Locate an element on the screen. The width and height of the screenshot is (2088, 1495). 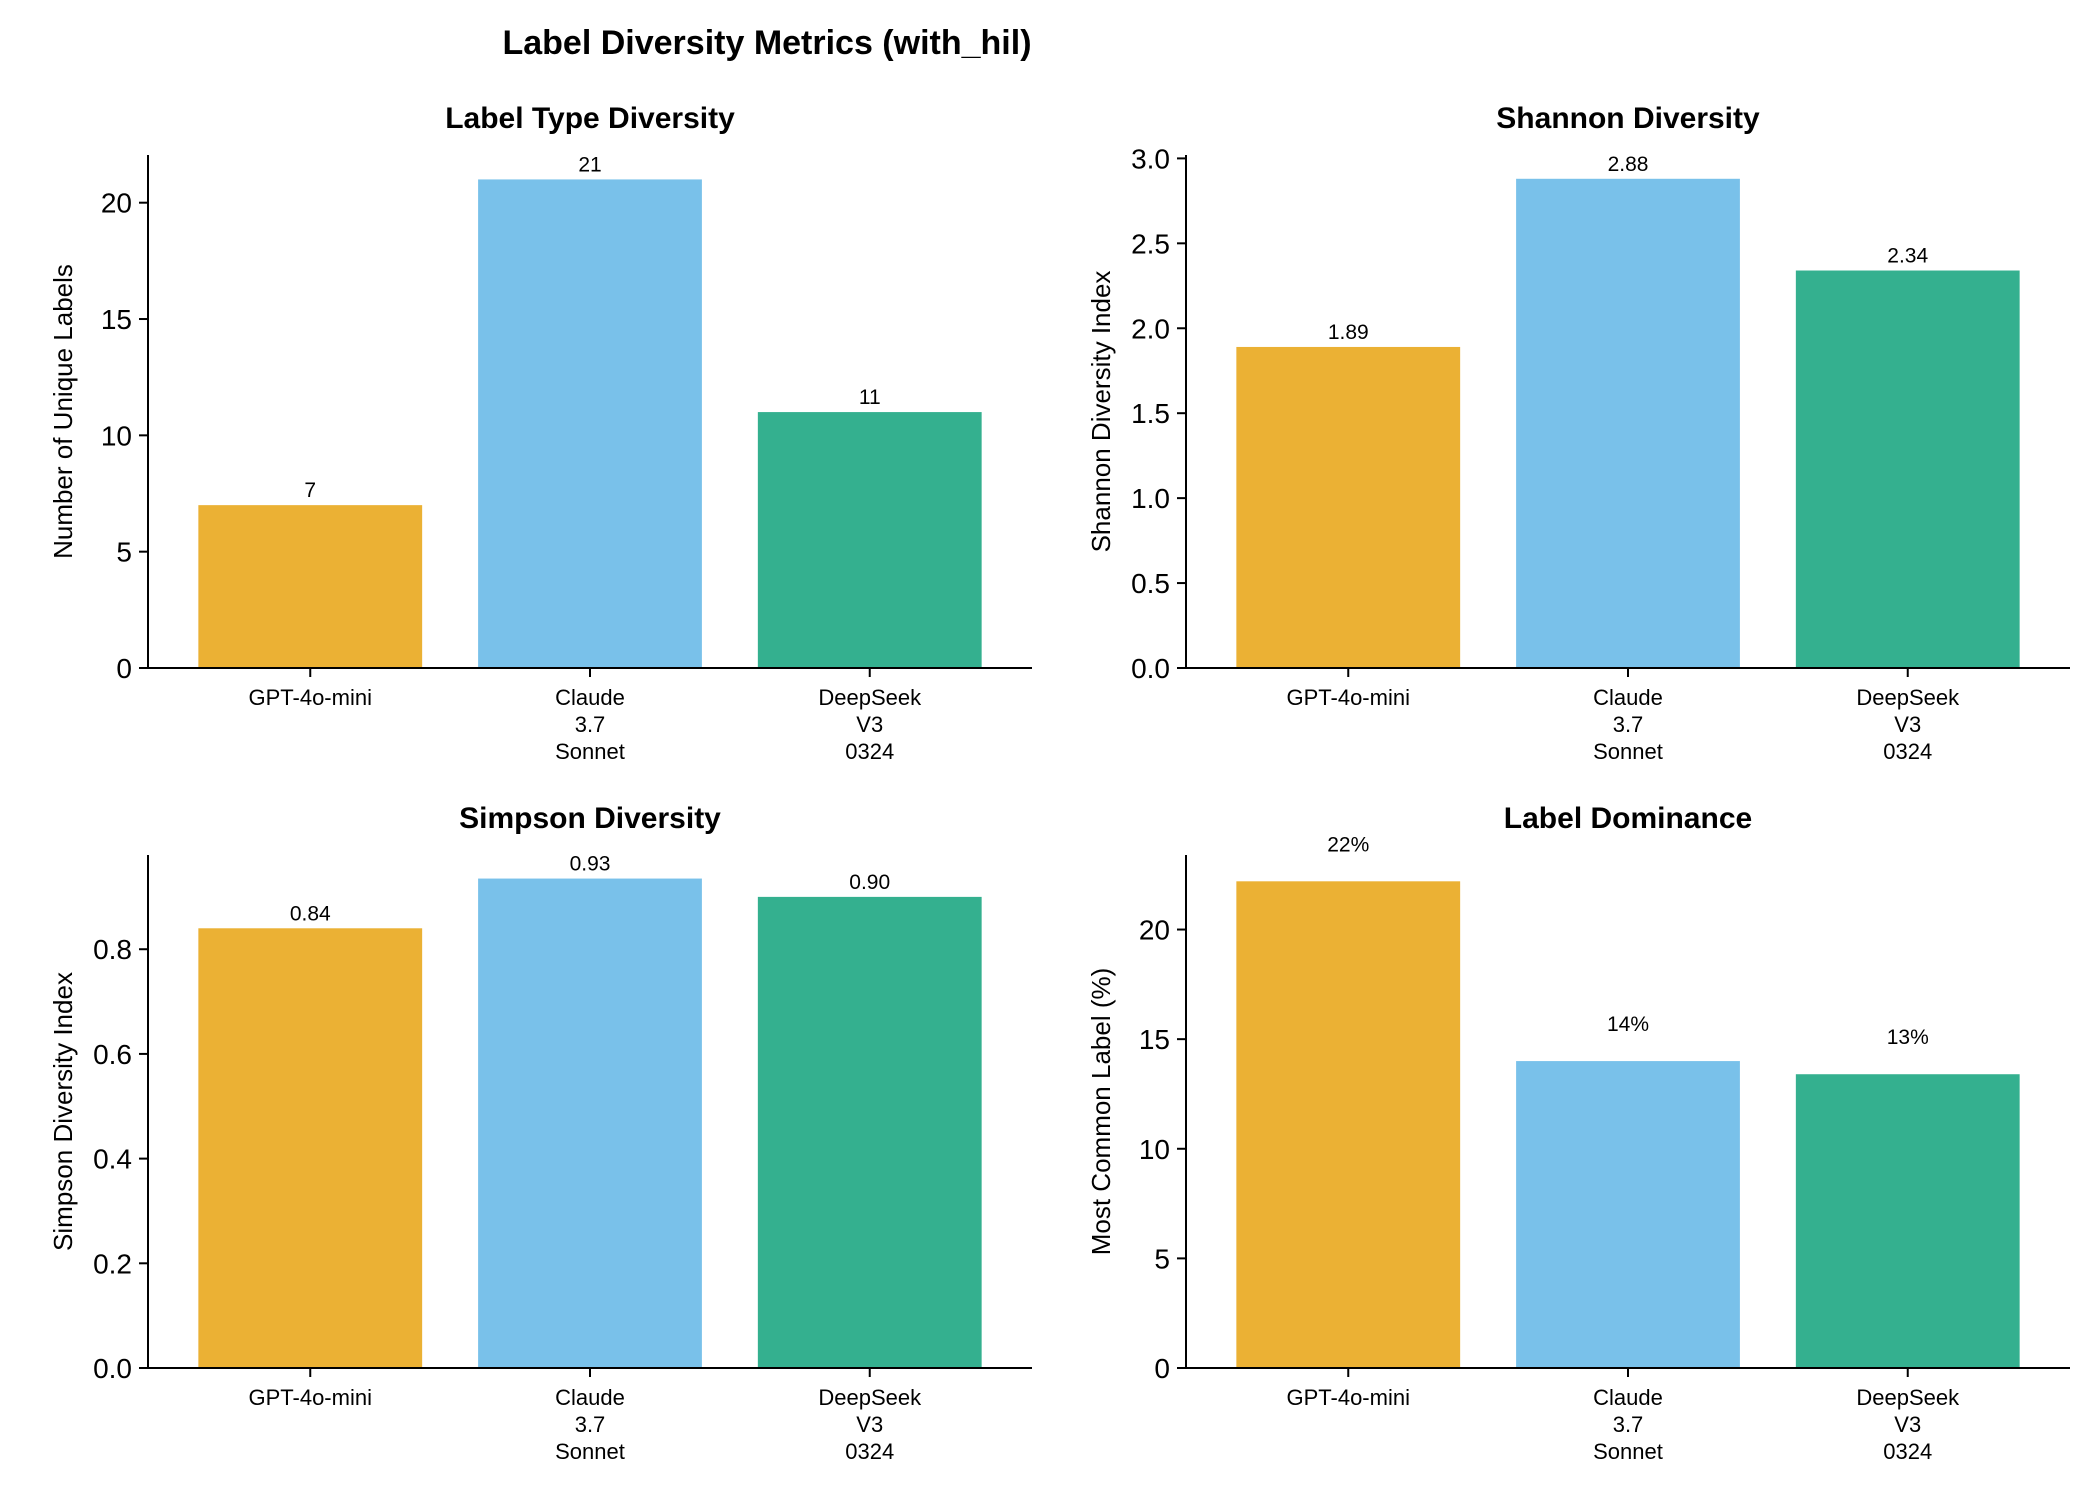
y-tick-label: 0.5 is located at coordinates (1150, 583).